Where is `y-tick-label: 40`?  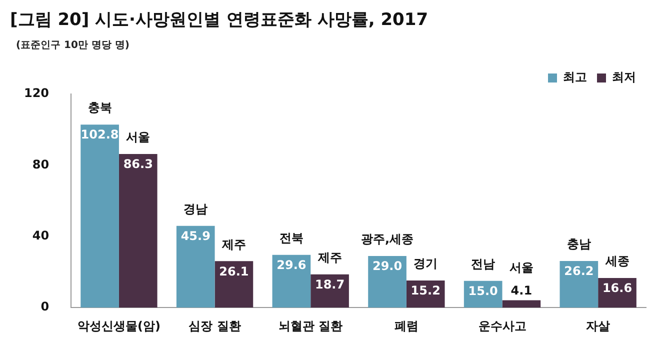 y-tick-label: 40 is located at coordinates (41, 235).